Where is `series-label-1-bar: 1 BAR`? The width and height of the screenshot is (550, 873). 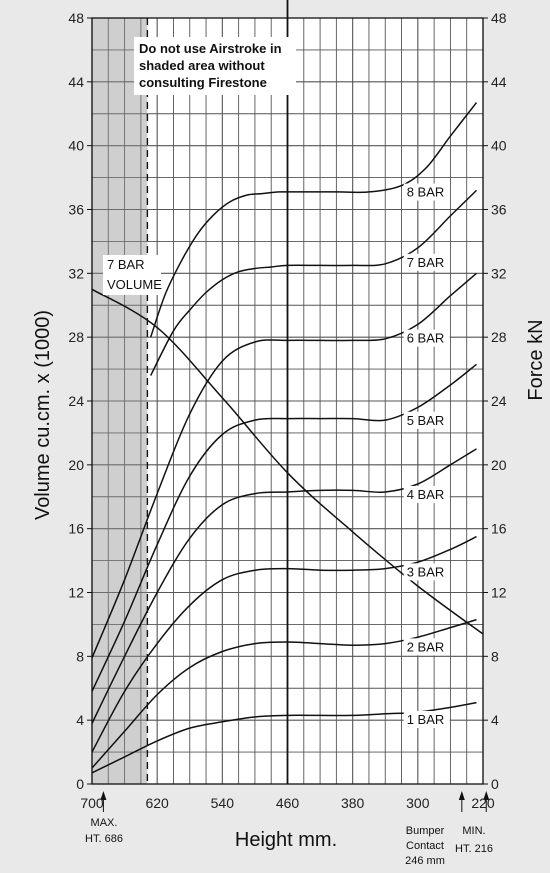 series-label-1-bar: 1 BAR is located at coordinates (426, 719).